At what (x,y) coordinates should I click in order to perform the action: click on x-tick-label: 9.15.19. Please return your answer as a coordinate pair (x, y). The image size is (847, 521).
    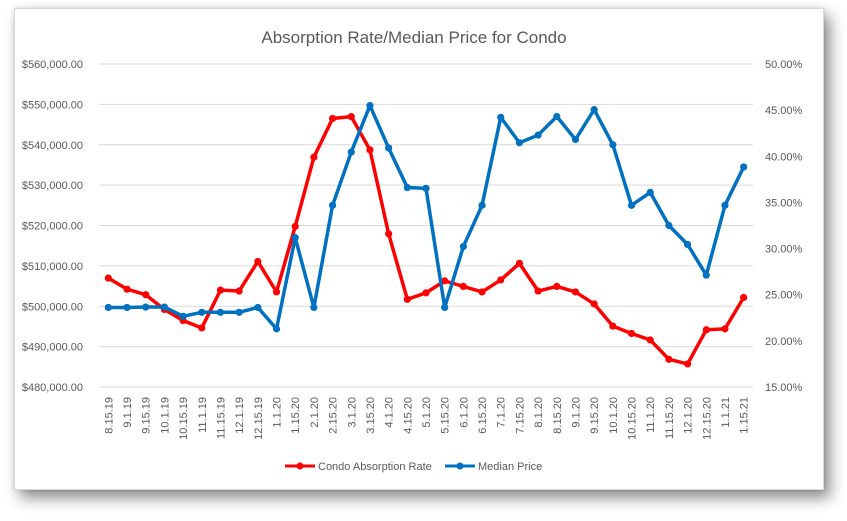
    Looking at the image, I should click on (147, 415).